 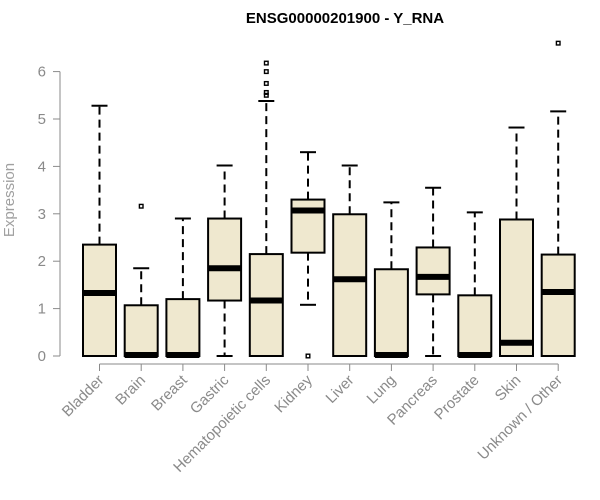 I want to click on y-tick-label: 2, so click(x=42, y=261).